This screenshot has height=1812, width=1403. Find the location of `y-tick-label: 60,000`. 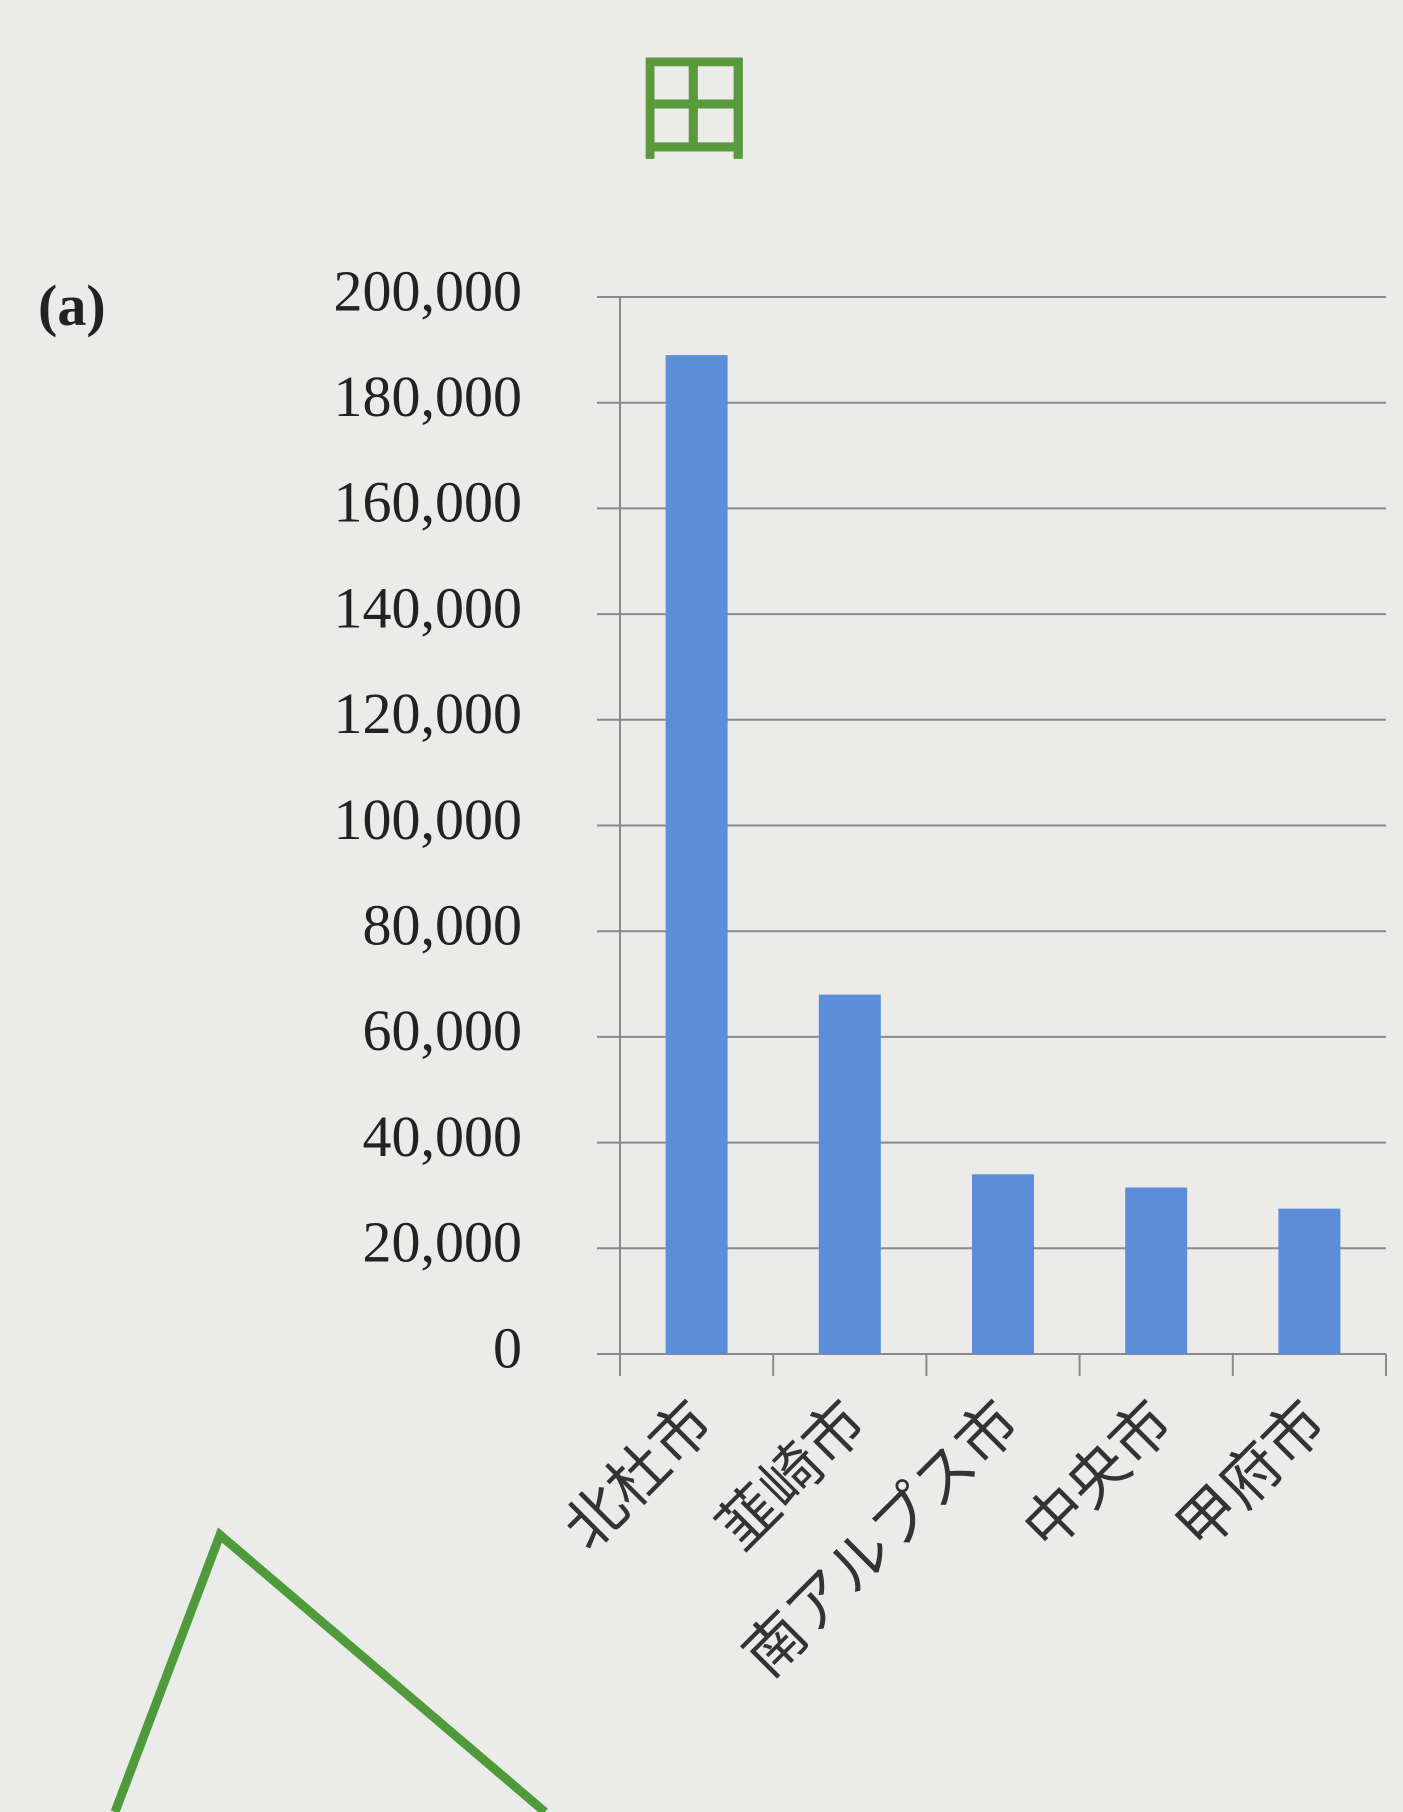

y-tick-label: 60,000 is located at coordinates (443, 1030).